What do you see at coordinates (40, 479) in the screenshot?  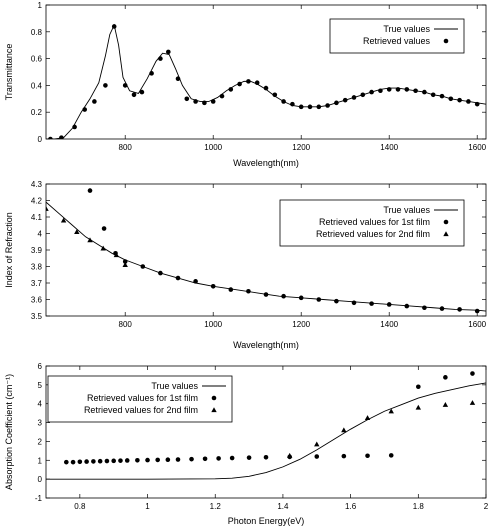 I see `y-tick-label: 0` at bounding box center [40, 479].